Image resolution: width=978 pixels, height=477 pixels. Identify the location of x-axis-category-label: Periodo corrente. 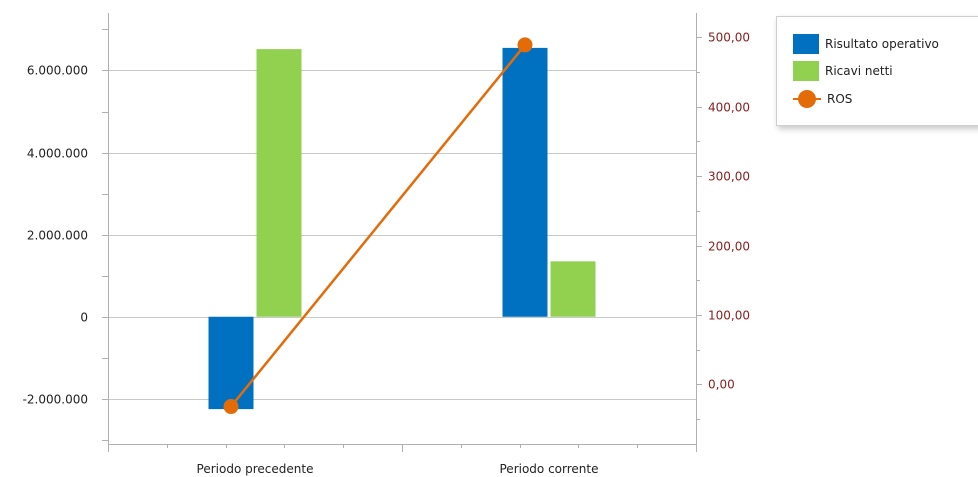
(549, 469).